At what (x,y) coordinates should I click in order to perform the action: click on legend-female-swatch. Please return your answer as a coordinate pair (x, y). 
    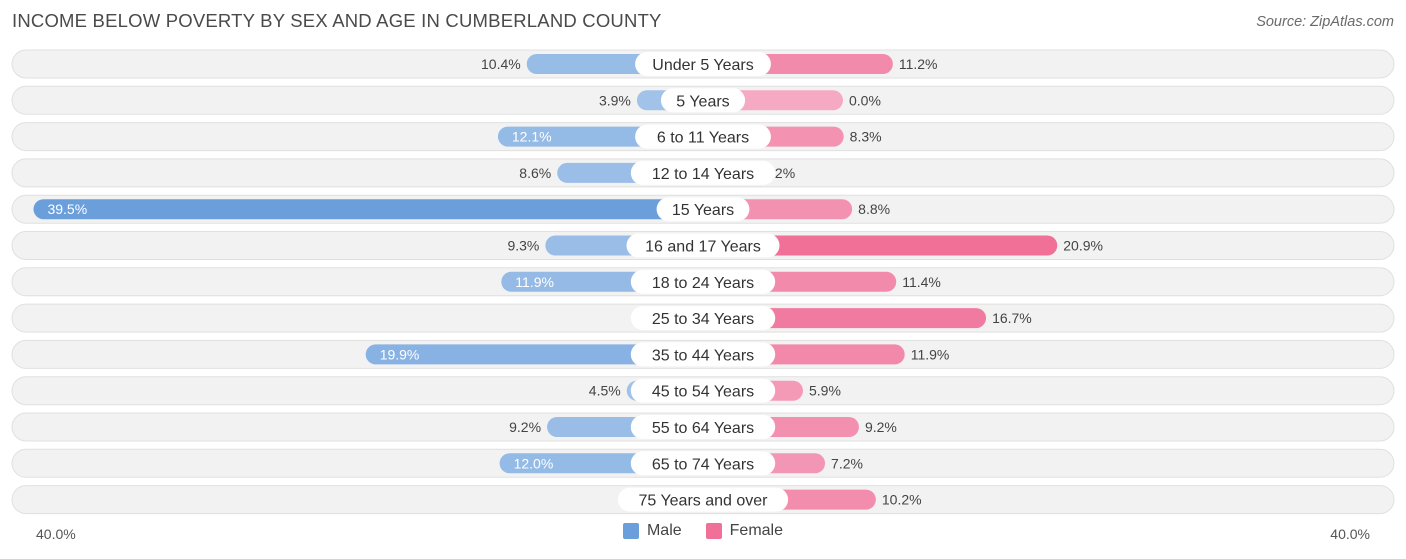
    Looking at the image, I should click on (713, 531).